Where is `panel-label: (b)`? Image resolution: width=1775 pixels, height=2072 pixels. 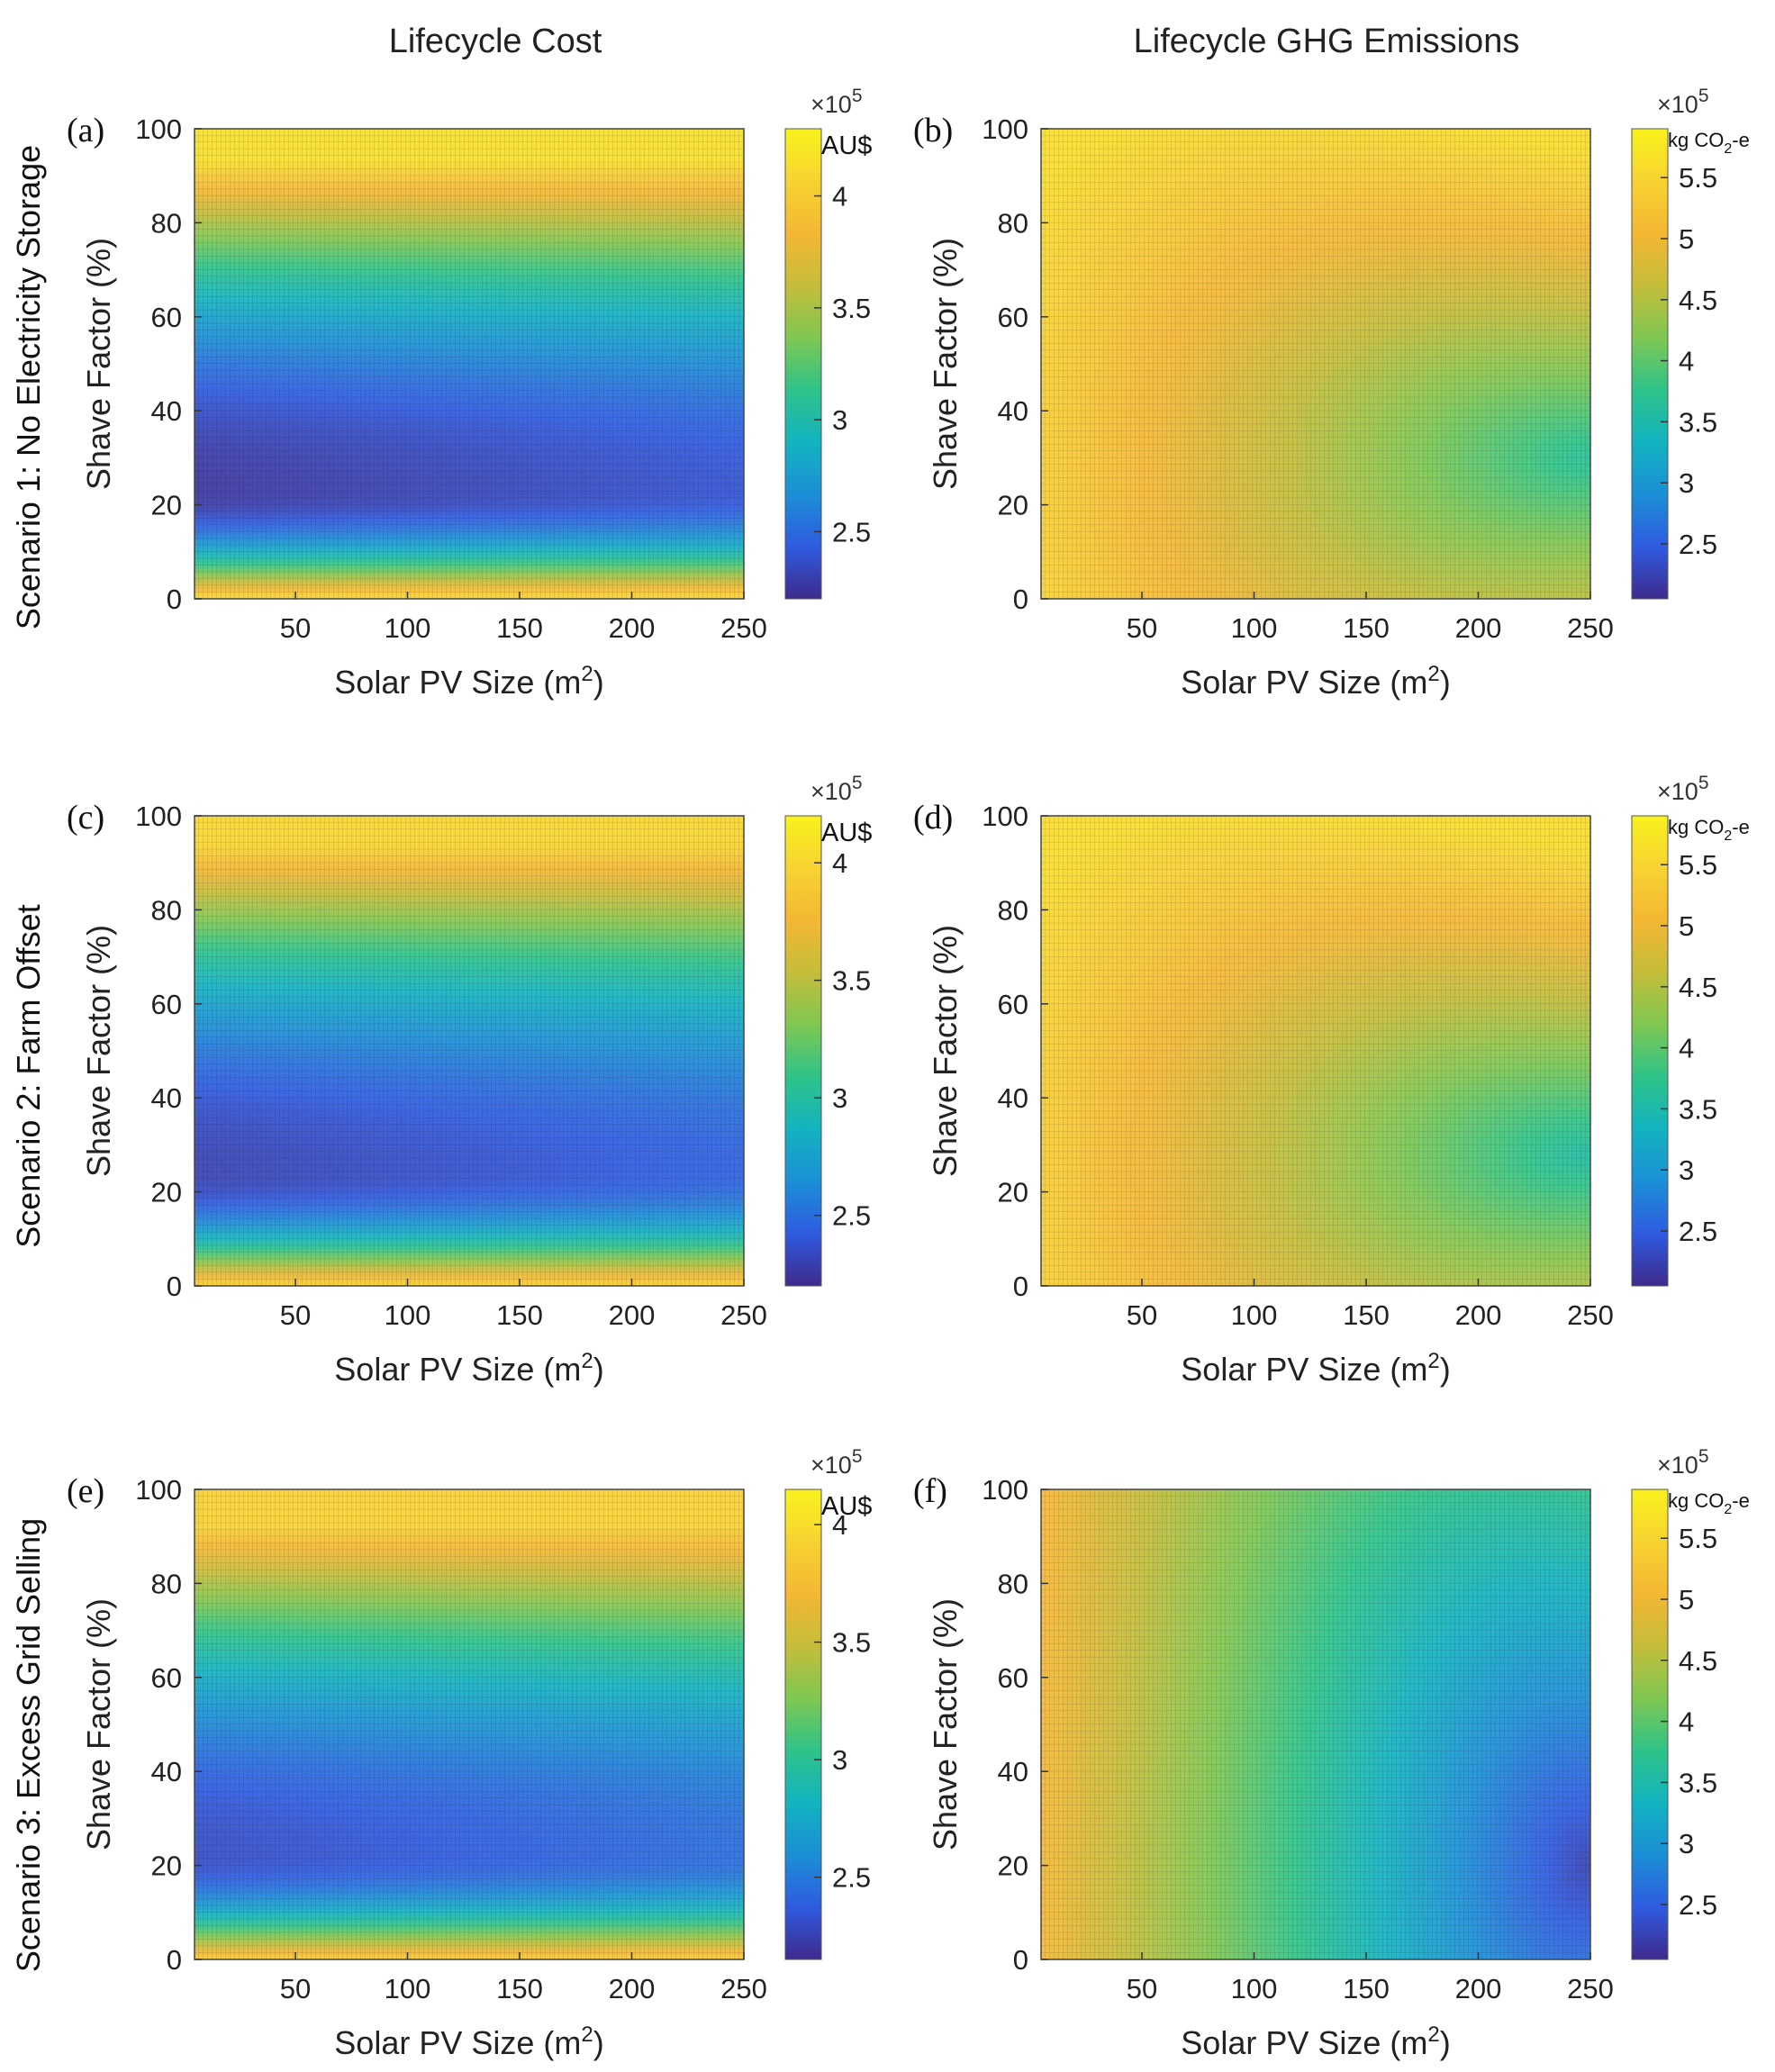 panel-label: (b) is located at coordinates (933, 130).